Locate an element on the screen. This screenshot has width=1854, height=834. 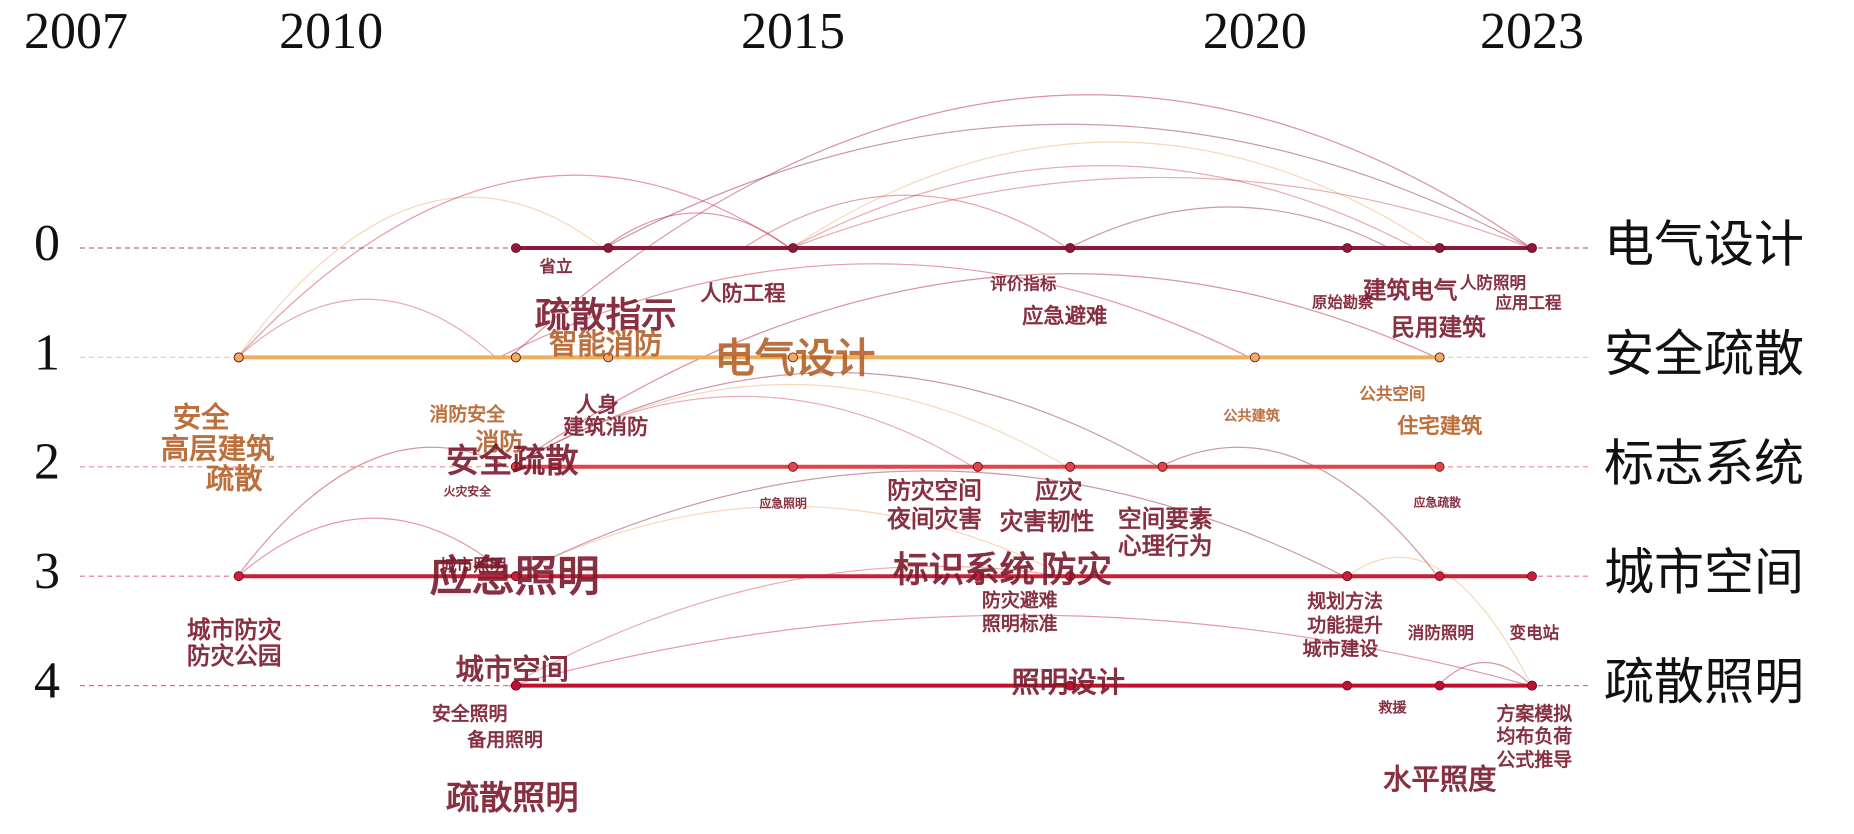
keyword-label: 高层建筑 is located at coordinates (218, 449).